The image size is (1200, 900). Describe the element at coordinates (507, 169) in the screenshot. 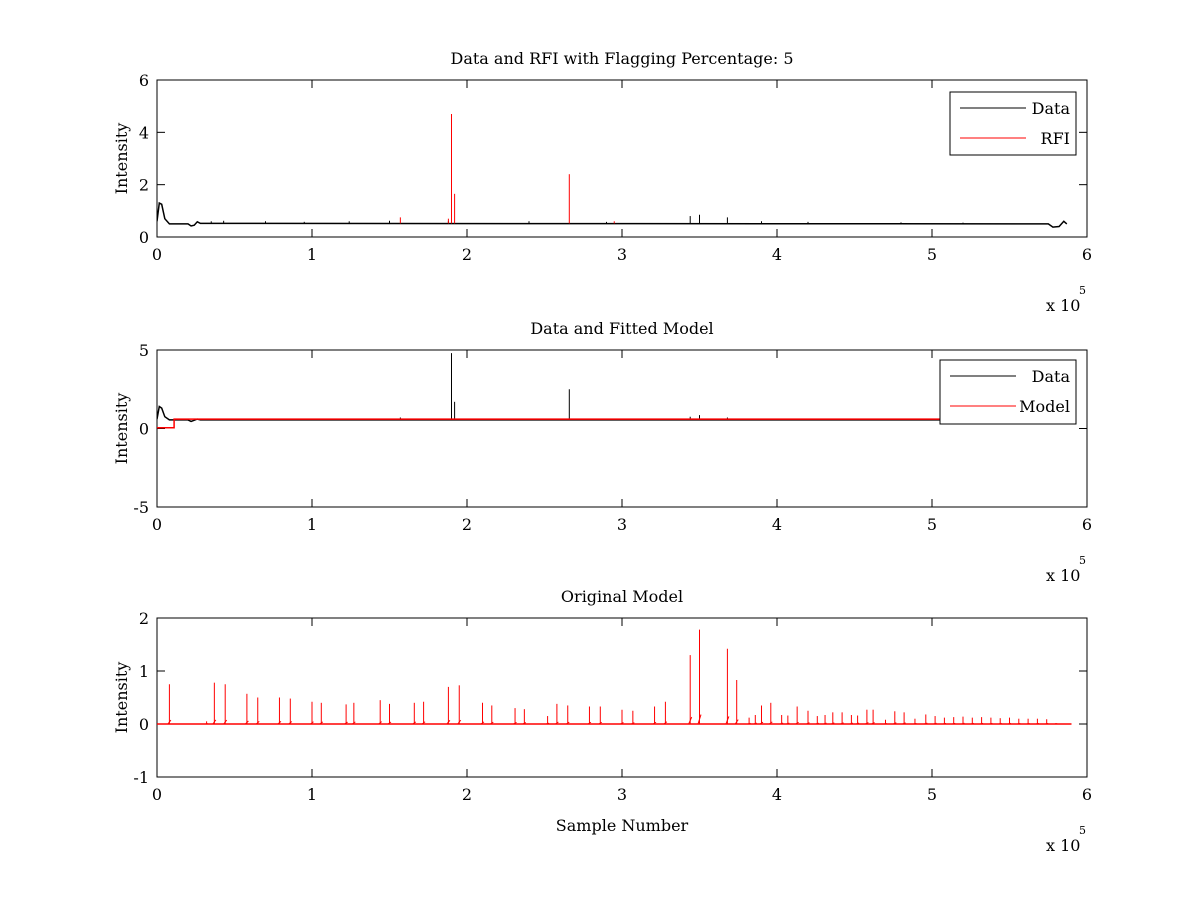

I see `series-rfi` at that location.